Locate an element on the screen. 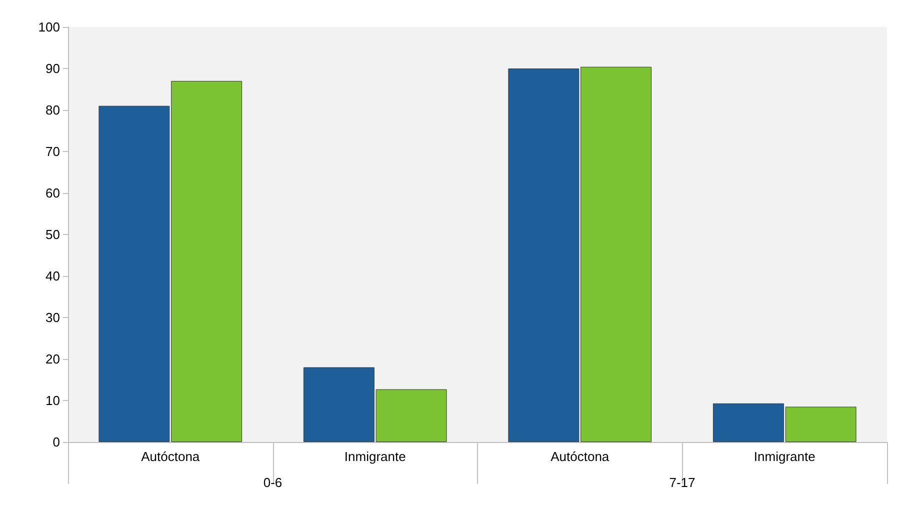 This screenshot has width=923, height=514. y-tick-label: 20 is located at coordinates (53, 359).